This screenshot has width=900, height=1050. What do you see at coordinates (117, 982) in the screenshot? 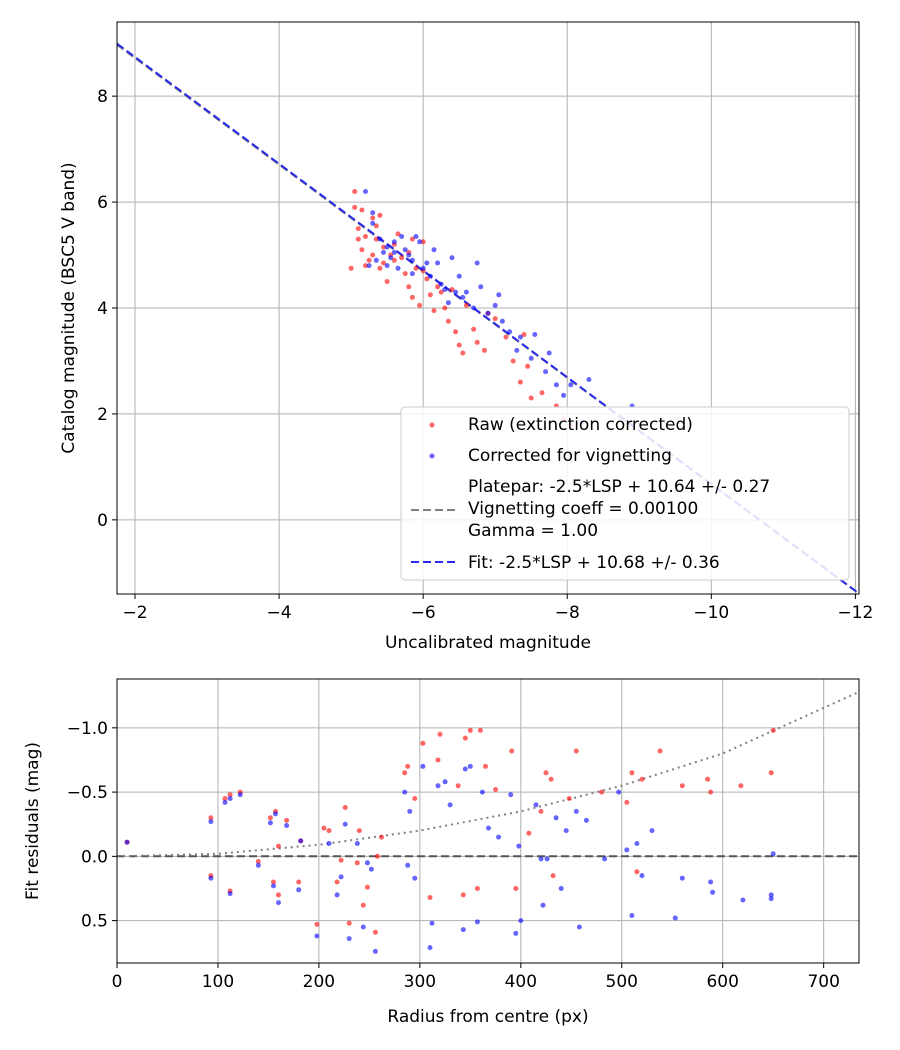
I see `bottom-xtick-label: 0` at bounding box center [117, 982].